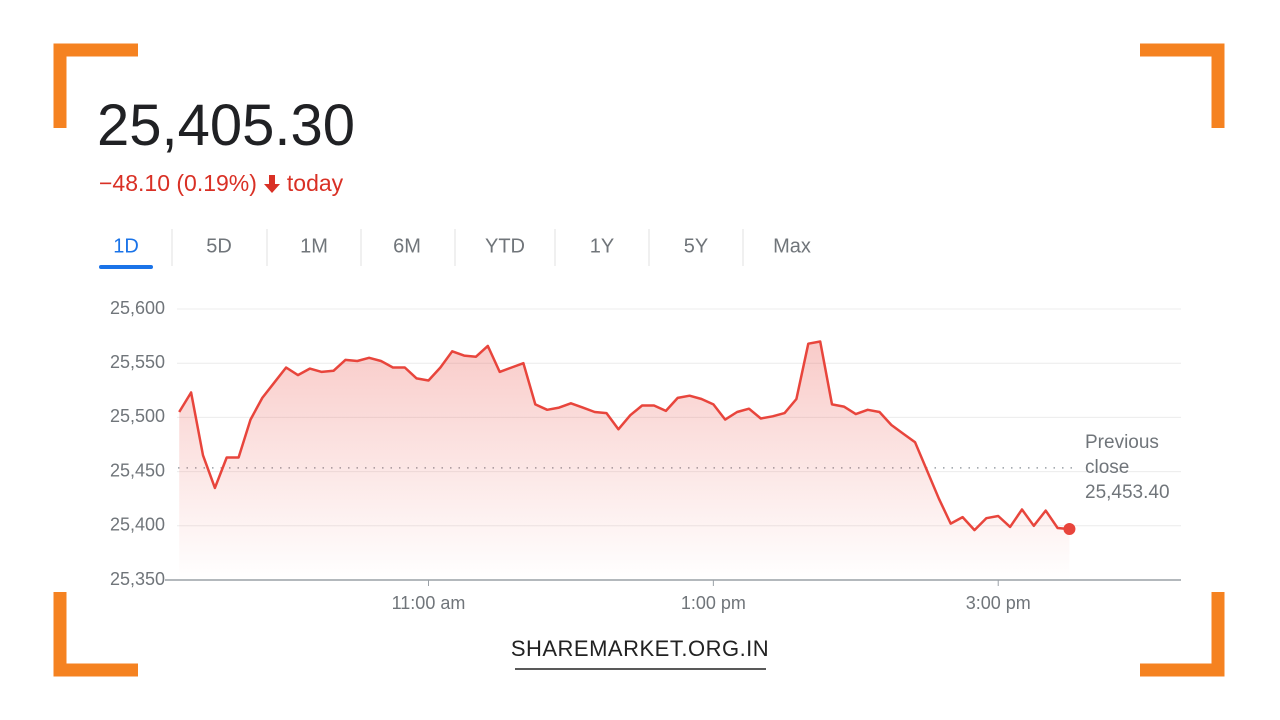 The height and width of the screenshot is (720, 1280). What do you see at coordinates (696, 246) in the screenshot?
I see `range-tab: 5Y` at bounding box center [696, 246].